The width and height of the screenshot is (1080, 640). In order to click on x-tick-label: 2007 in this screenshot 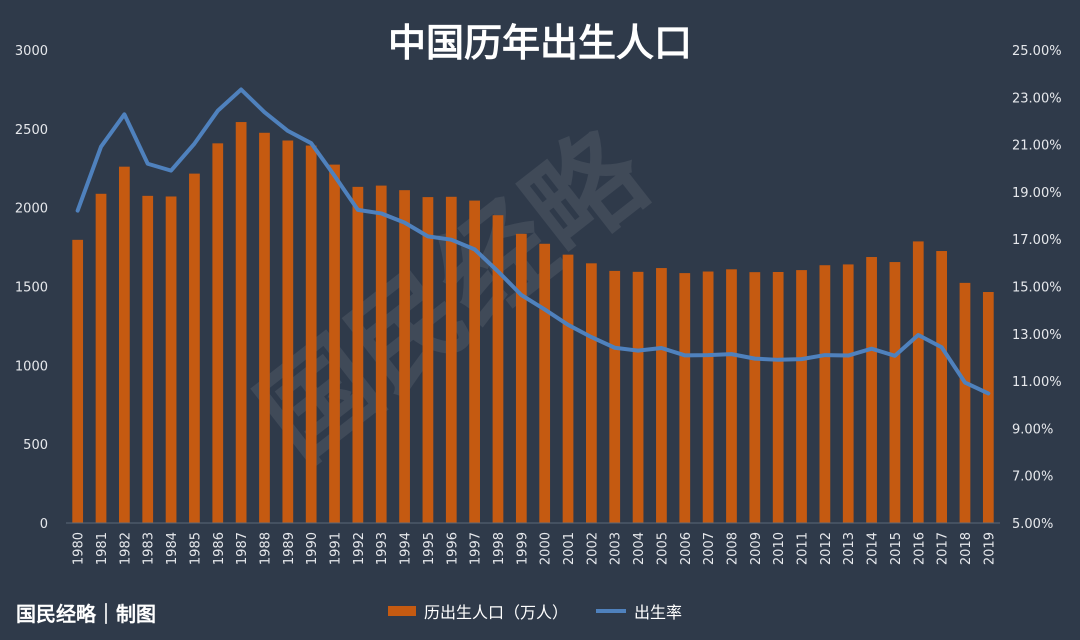, I will do `click(709, 548)`.